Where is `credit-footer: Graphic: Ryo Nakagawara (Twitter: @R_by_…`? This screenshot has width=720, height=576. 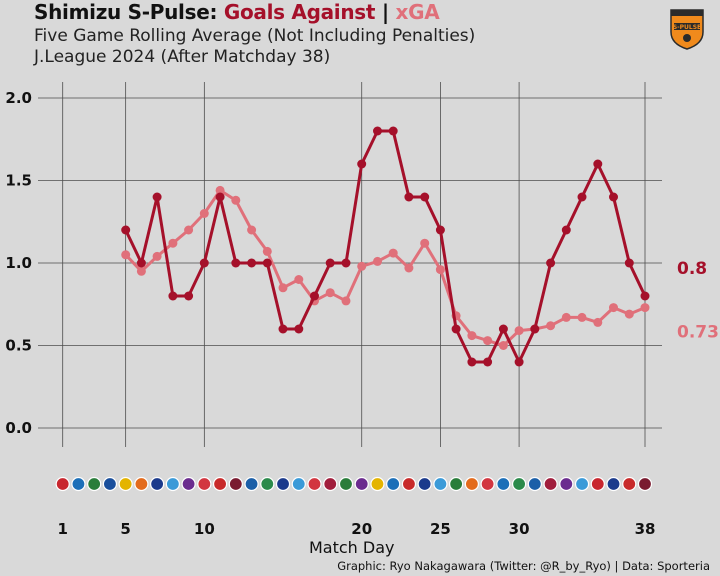 credit-footer: Graphic: Ryo Nakagawara (Twitter: @R_by_… is located at coordinates (523, 566).